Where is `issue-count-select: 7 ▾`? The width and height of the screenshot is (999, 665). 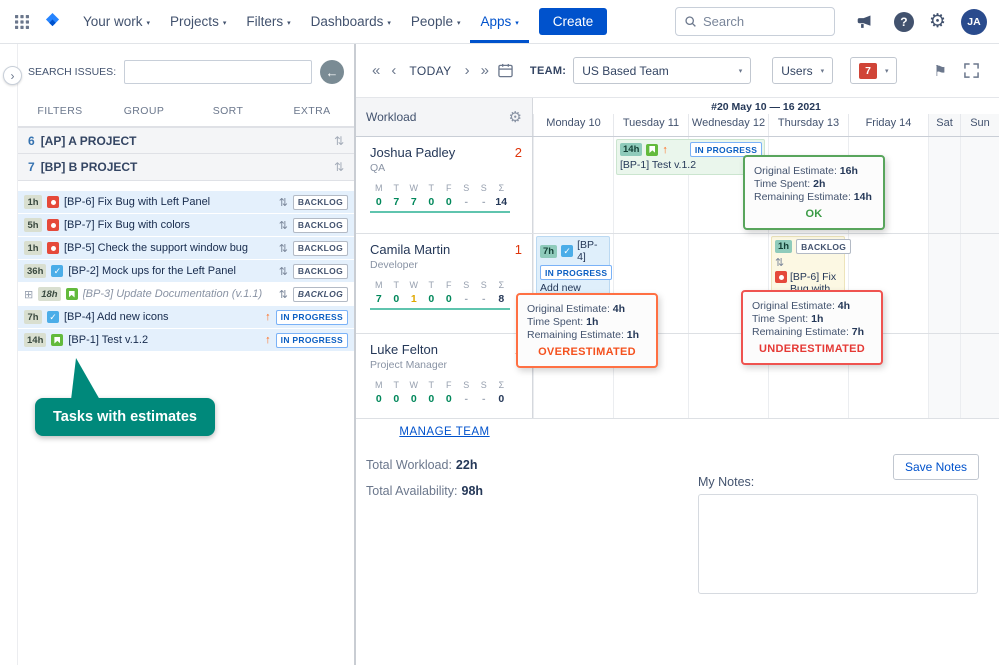 issue-count-select: 7 ▾ is located at coordinates (874, 70).